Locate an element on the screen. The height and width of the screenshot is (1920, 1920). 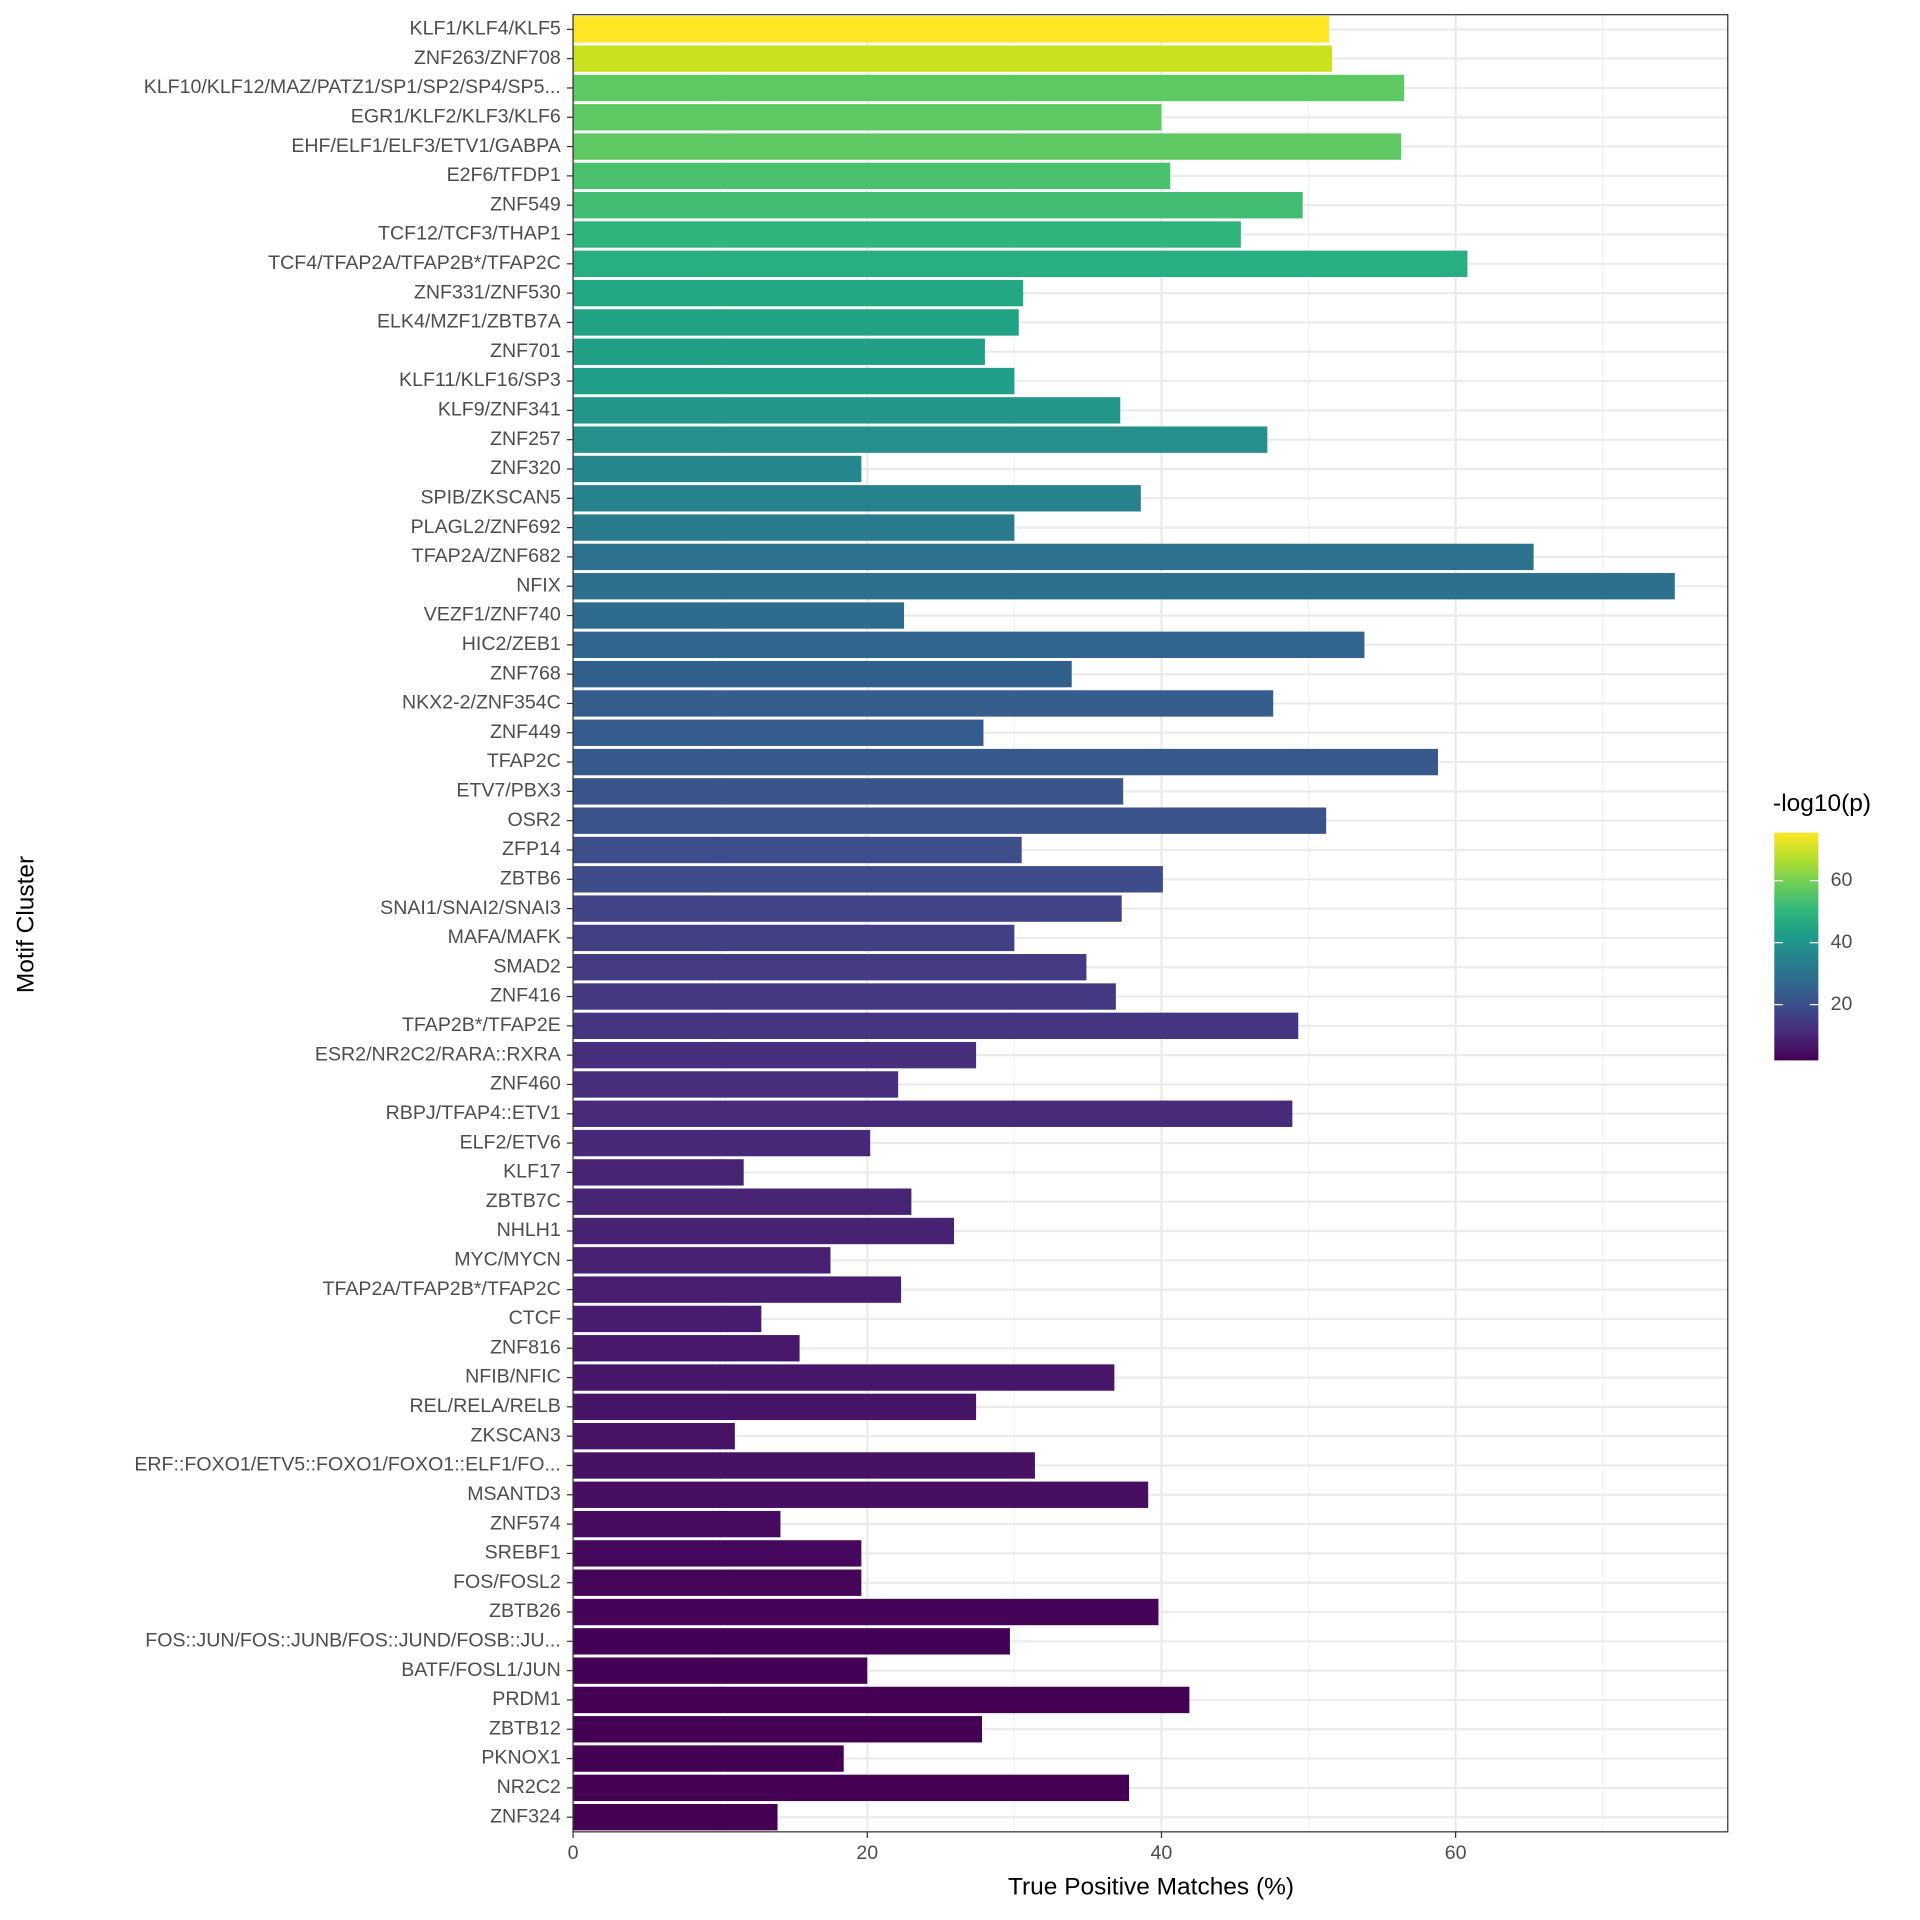
y-tick-label: NFIX is located at coordinates (538, 585).